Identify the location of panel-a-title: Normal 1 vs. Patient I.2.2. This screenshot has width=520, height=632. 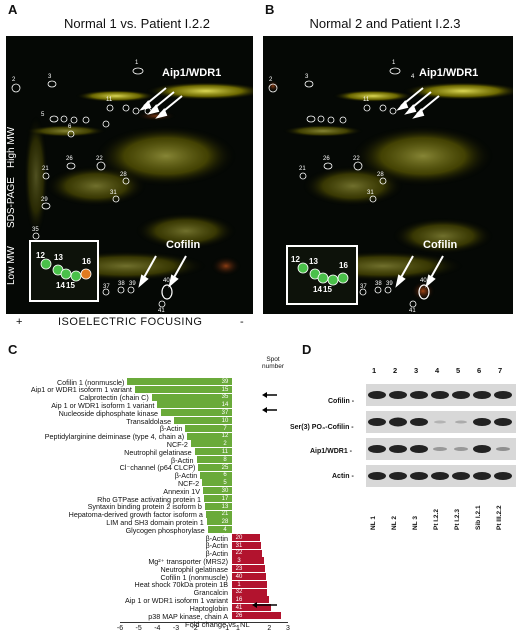
(137, 23).